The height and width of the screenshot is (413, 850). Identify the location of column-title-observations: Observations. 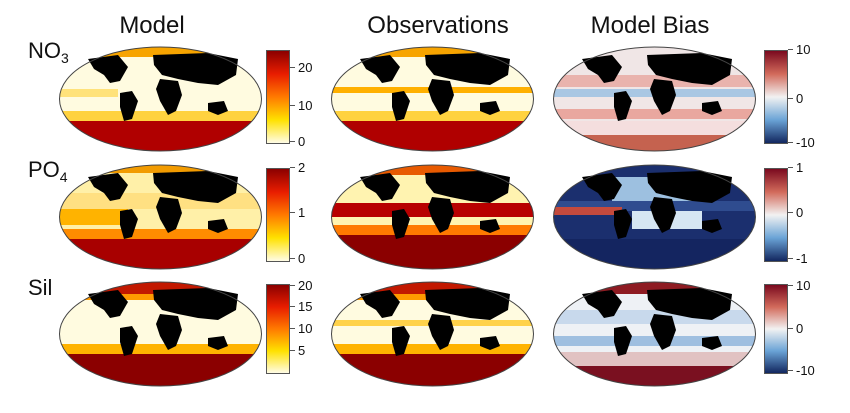
(438, 25).